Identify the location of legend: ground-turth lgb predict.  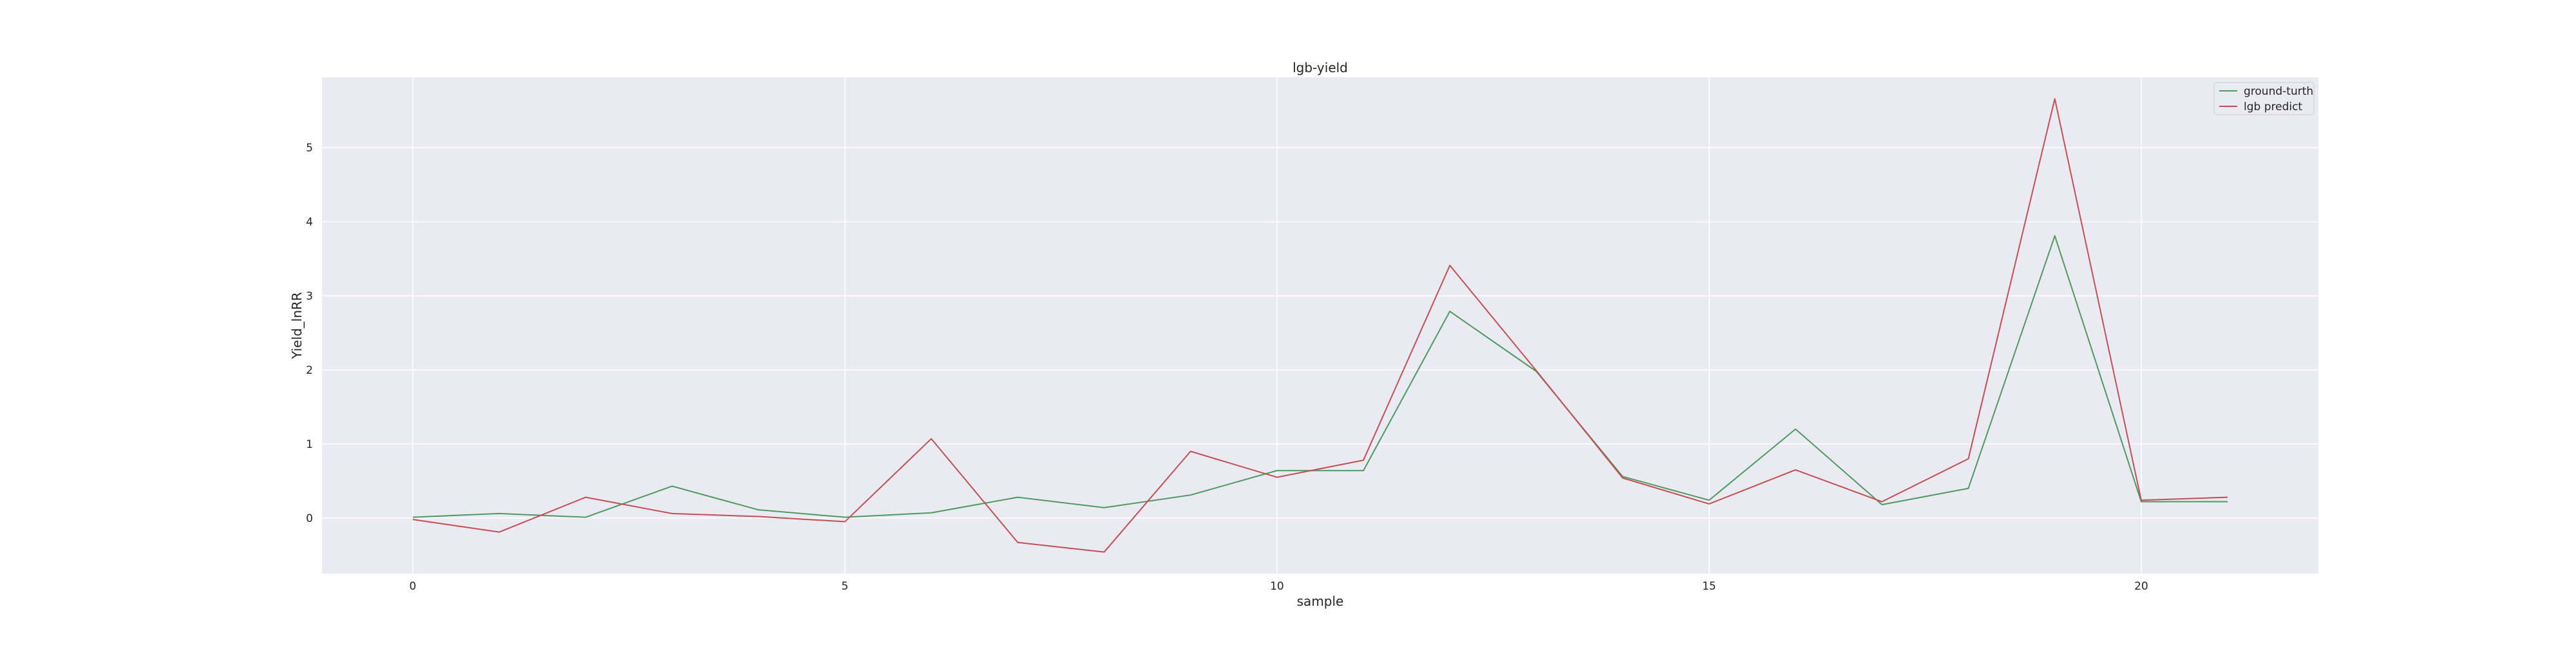
(2264, 98).